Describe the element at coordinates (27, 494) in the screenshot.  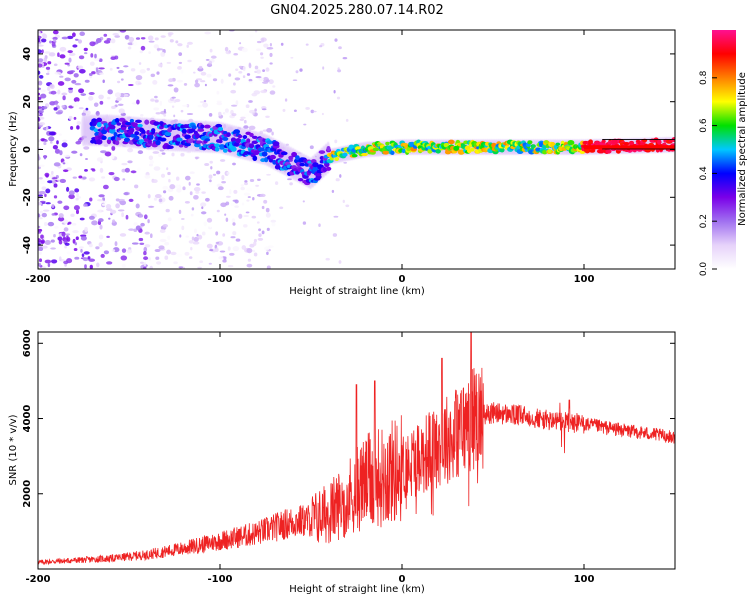
I see `snr-y-tick-label: 2000` at that location.